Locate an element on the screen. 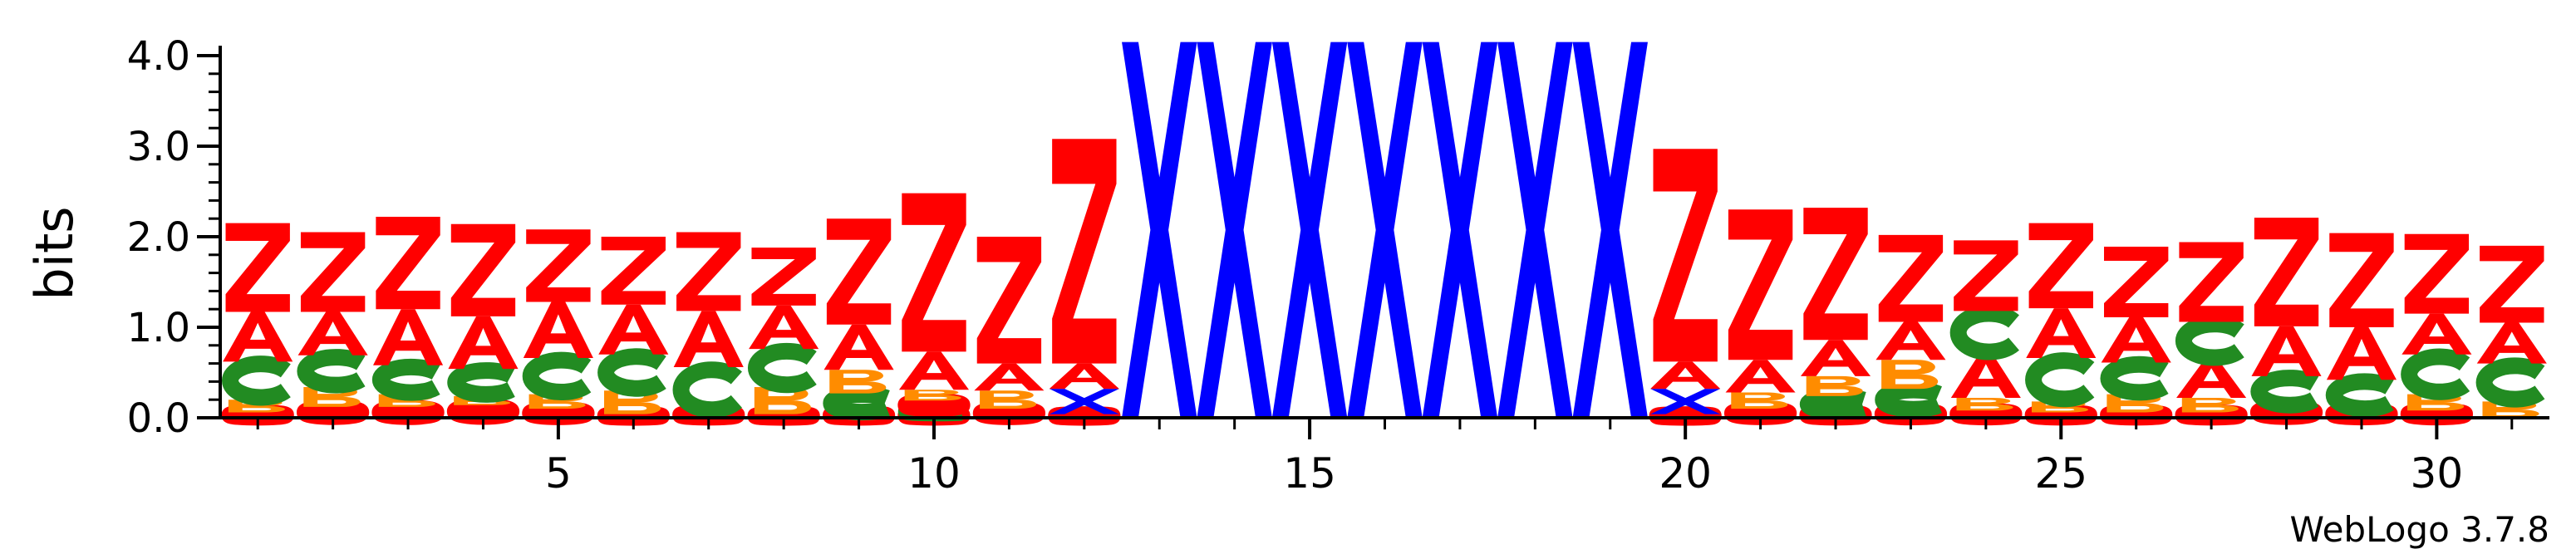  y-tick-label: 0.0 is located at coordinates (158, 418).